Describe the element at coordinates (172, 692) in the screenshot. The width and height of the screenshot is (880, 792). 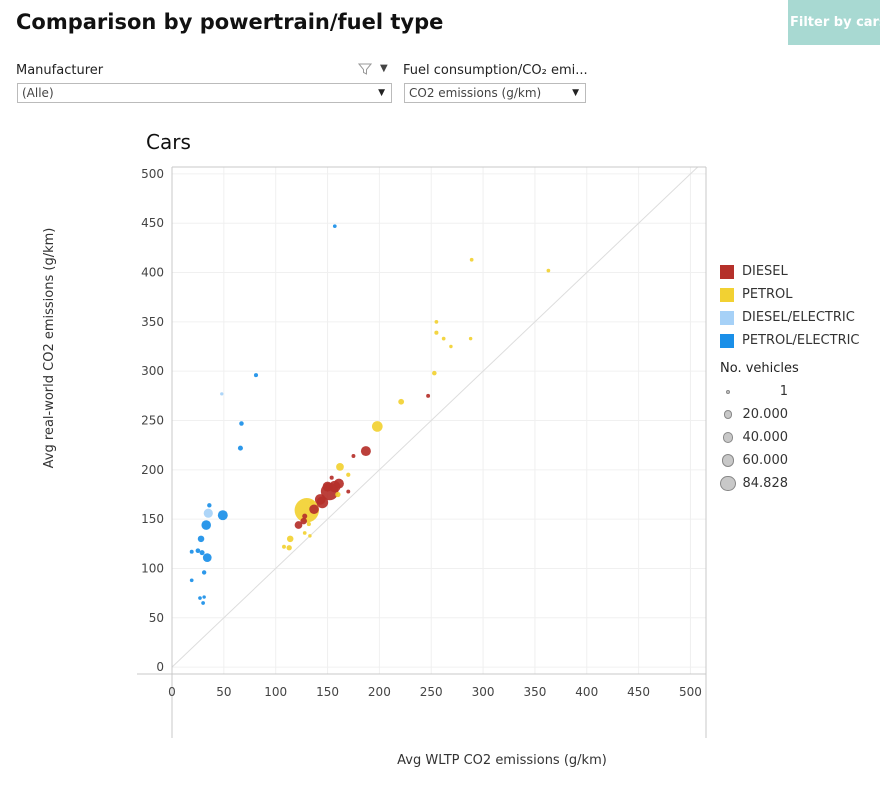
I see `x-tick-label: 0` at that location.